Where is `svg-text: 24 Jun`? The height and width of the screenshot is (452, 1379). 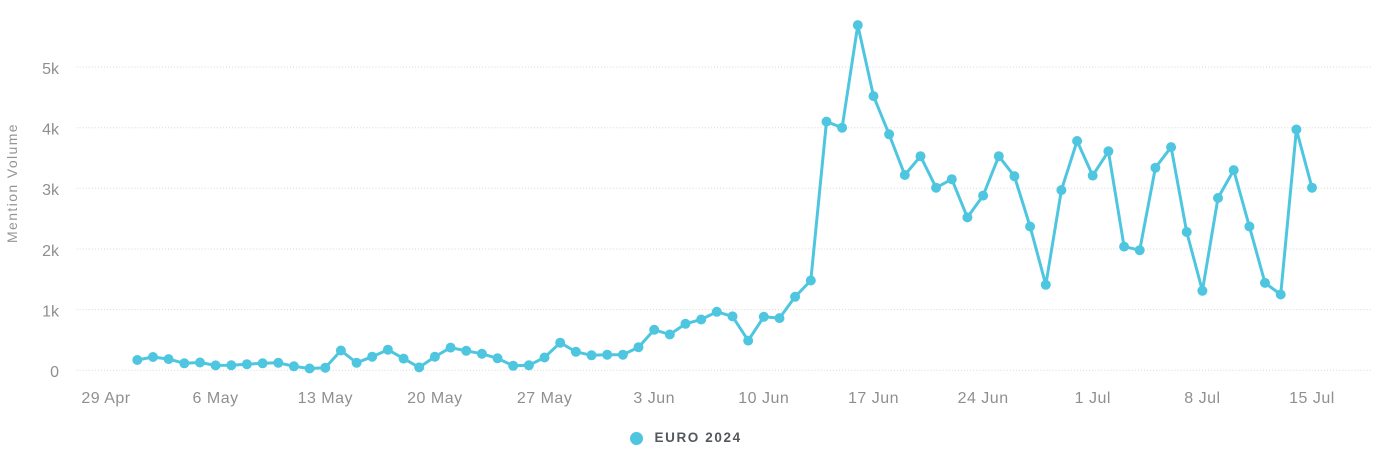
svg-text: 24 Jun is located at coordinates (983, 398).